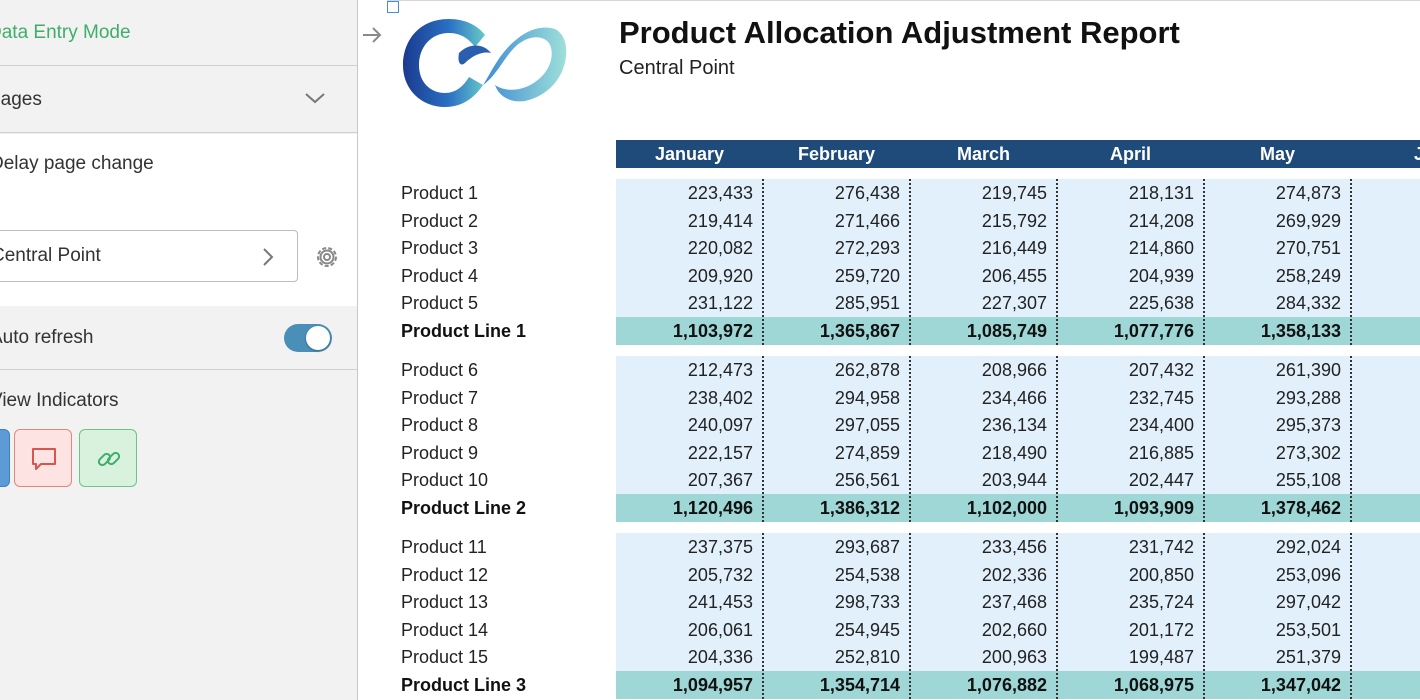  Describe the element at coordinates (1308, 602) in the screenshot. I see `data-cell: 297,042` at that location.